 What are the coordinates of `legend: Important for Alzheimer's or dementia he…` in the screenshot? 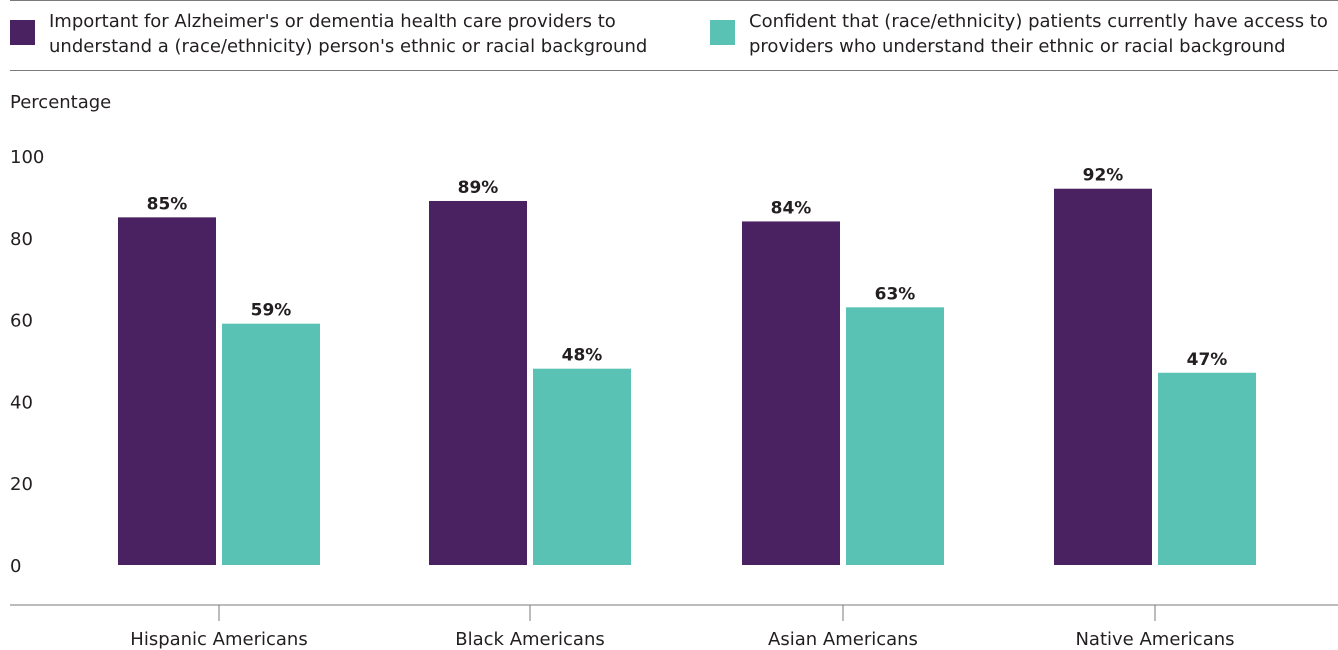 It's located at (669, 35).